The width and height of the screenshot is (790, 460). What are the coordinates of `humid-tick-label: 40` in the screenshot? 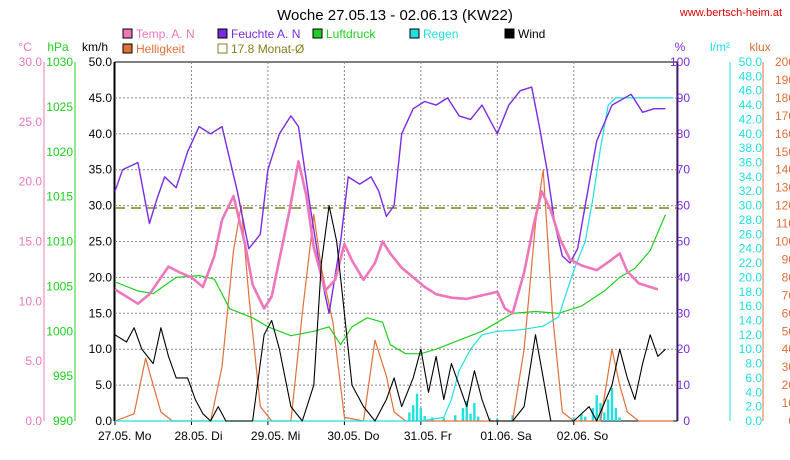 It's located at (684, 277).